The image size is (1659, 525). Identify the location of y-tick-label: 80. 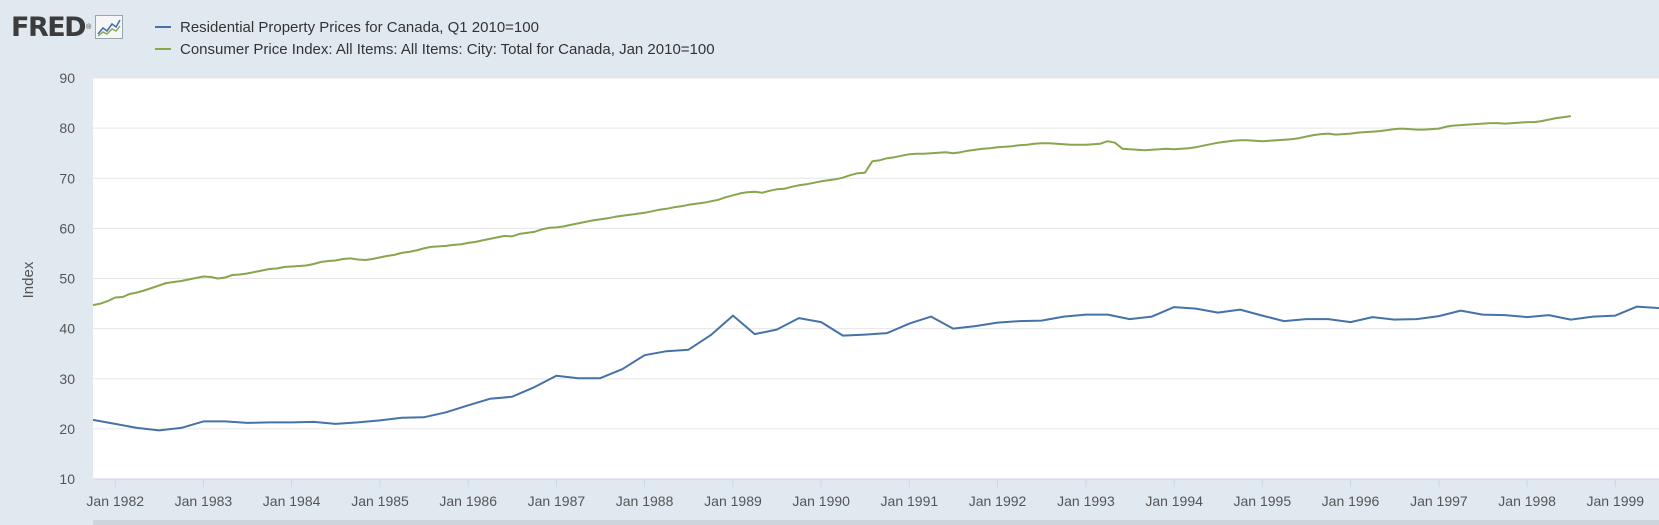
(67, 128).